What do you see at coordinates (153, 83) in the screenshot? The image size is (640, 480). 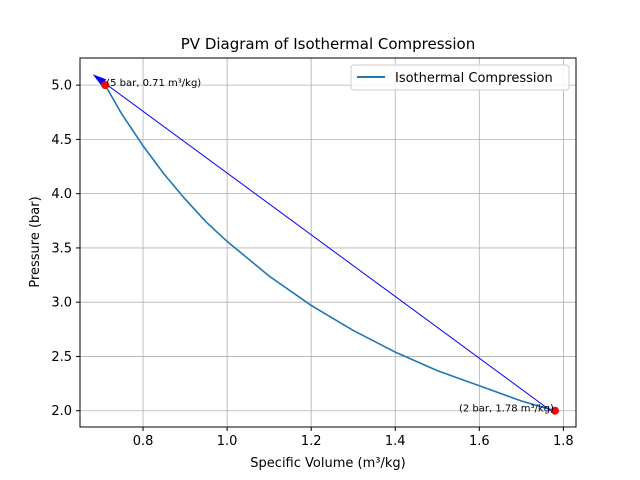 I see `state-point-label-0: (5 bar, 0.71 m³/kg)` at bounding box center [153, 83].